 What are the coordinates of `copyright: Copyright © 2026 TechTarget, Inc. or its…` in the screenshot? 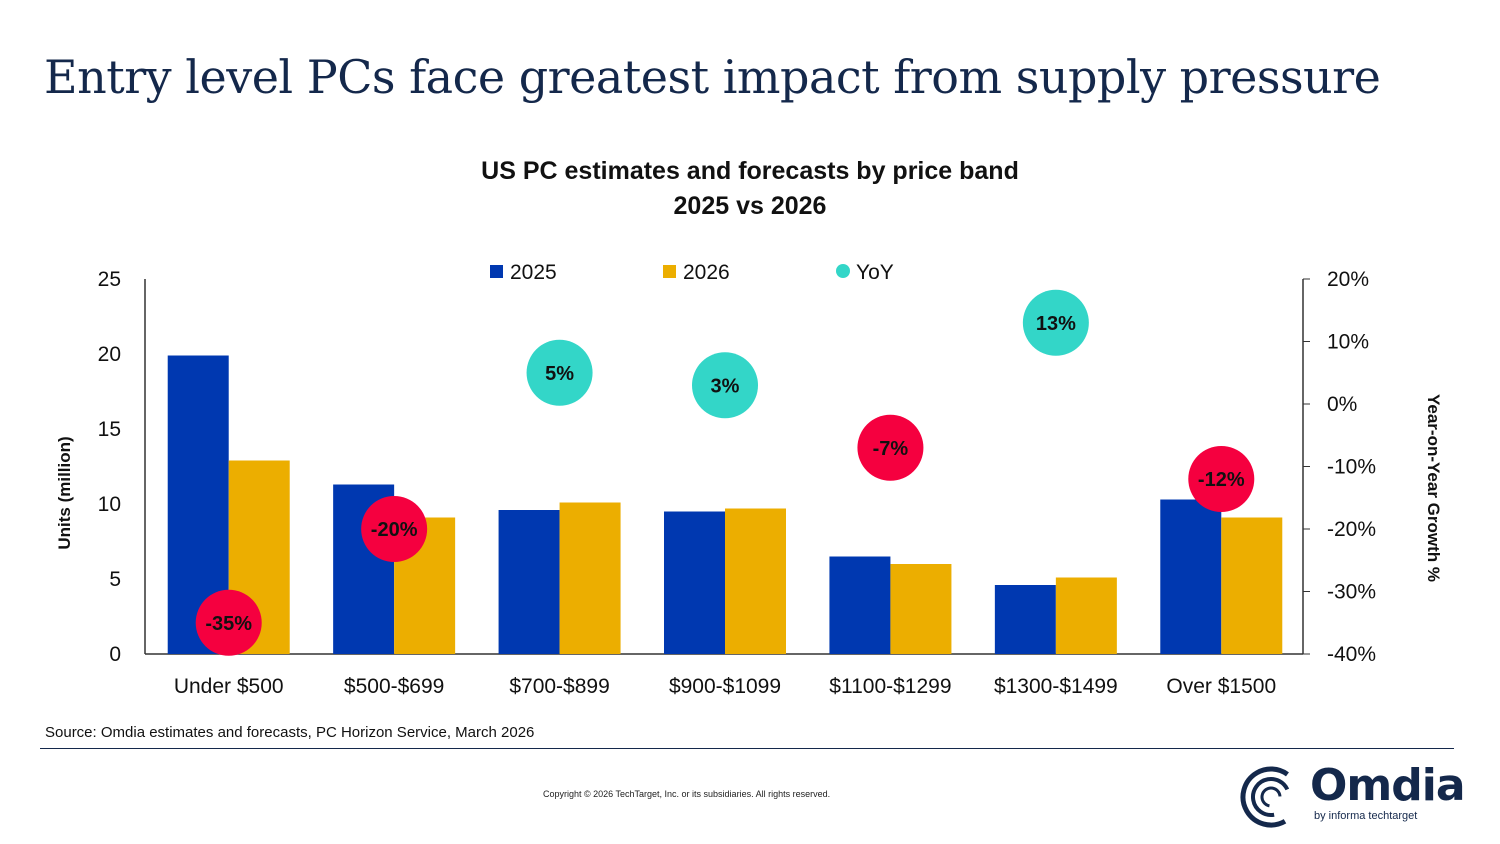 It's located at (687, 794).